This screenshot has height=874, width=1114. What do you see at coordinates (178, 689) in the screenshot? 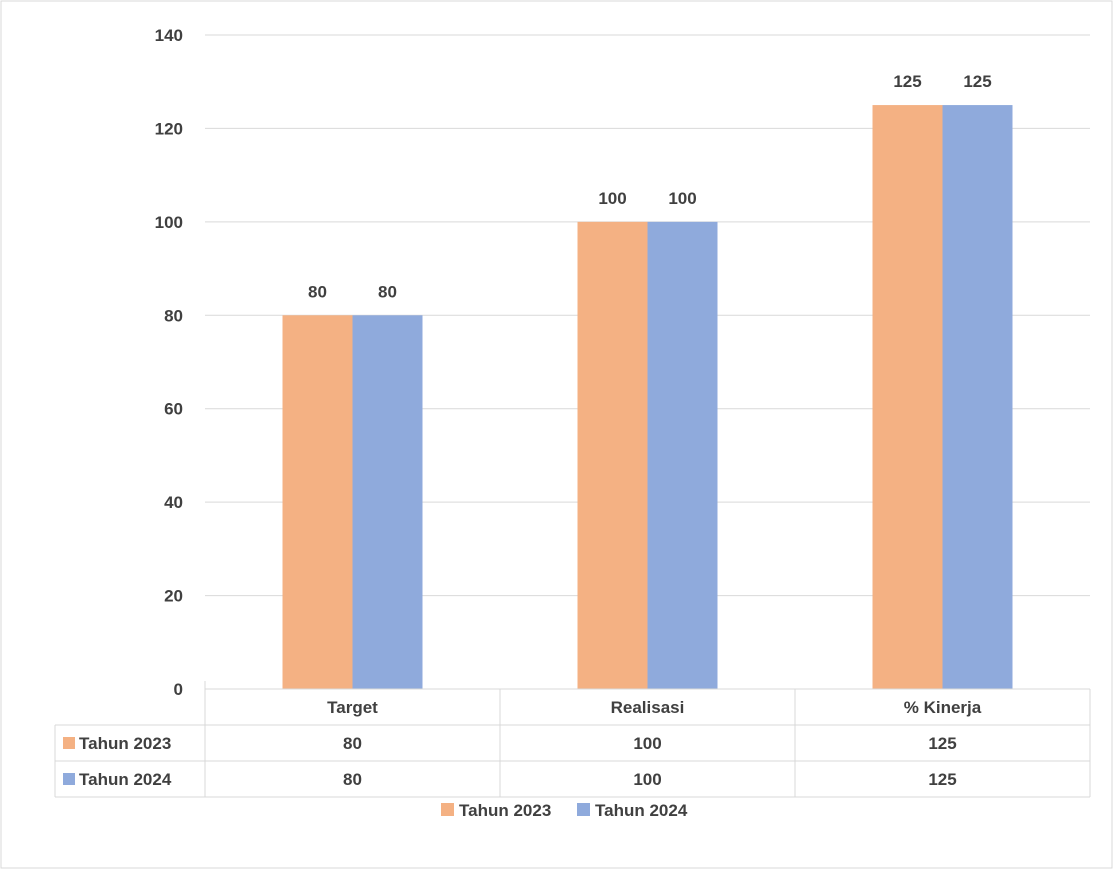
I see `y-tick-label: 0` at bounding box center [178, 689].